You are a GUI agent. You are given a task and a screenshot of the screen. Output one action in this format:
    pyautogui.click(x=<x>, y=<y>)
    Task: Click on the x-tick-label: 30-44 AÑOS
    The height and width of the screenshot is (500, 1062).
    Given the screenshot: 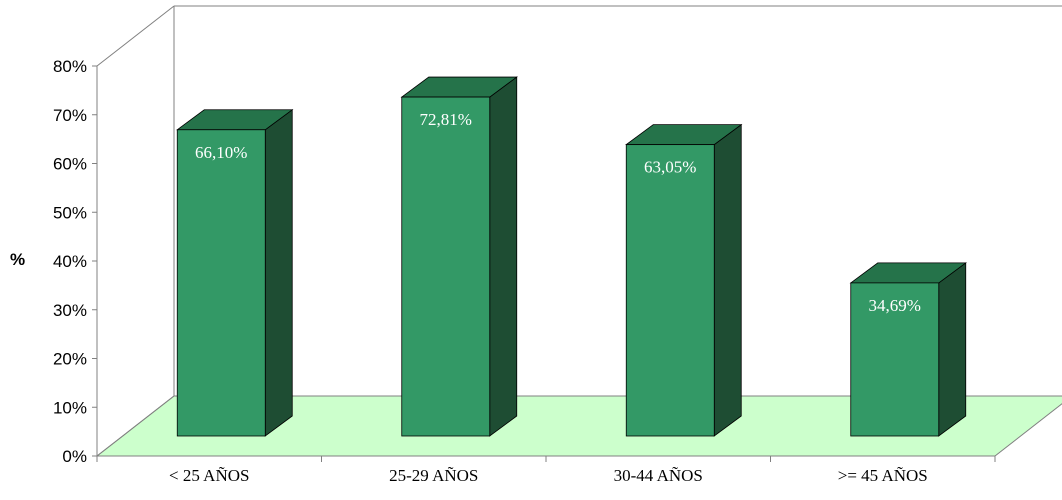 What is the action you would take?
    pyautogui.click(x=658, y=475)
    